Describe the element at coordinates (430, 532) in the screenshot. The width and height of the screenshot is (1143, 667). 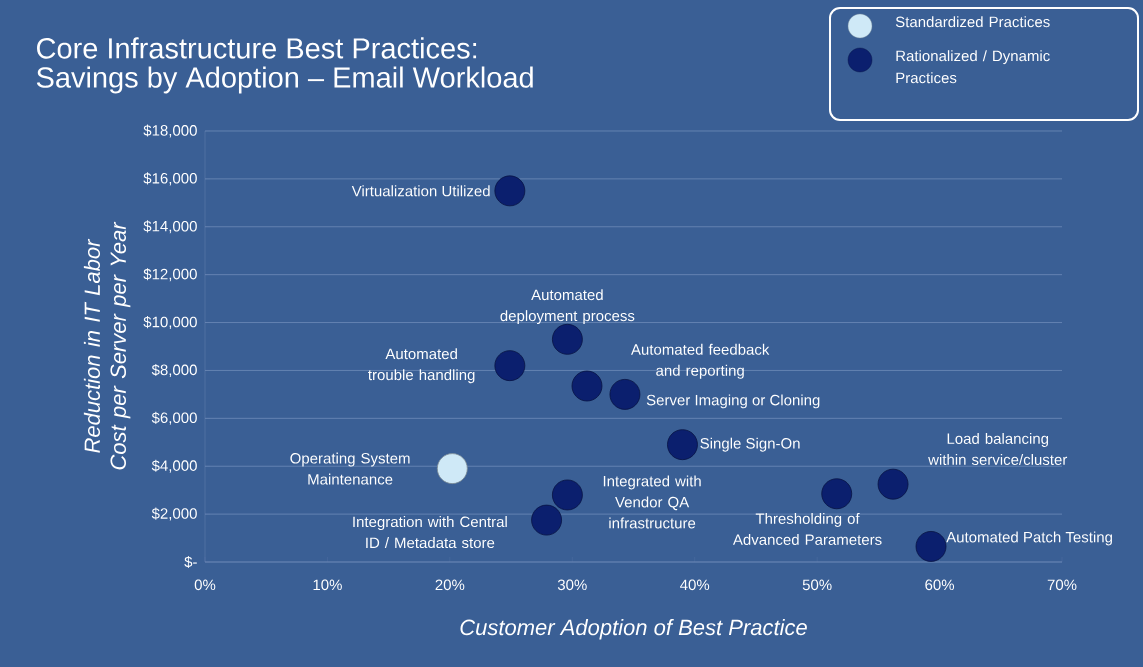
I see `annotation: Integration with Central ID / Metadata store` at that location.